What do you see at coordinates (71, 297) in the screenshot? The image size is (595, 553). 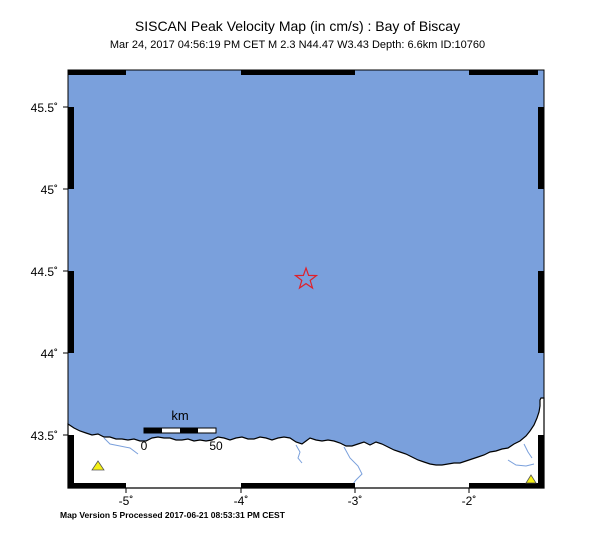 I see `left-border` at bounding box center [71, 297].